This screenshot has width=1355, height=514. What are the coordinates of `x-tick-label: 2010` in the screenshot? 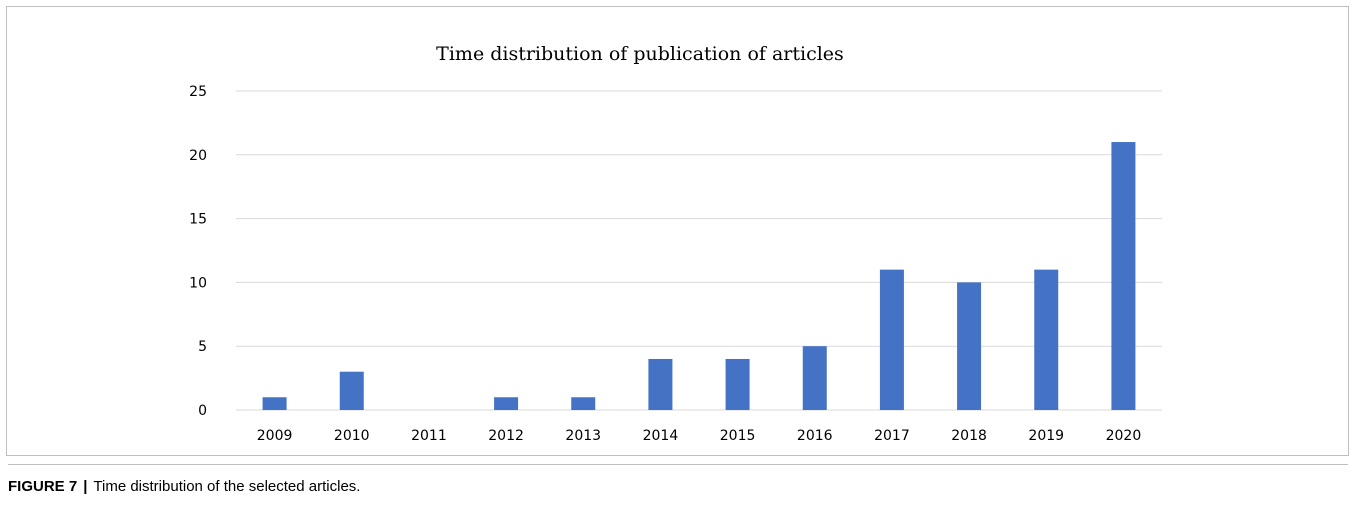 It's located at (352, 436).